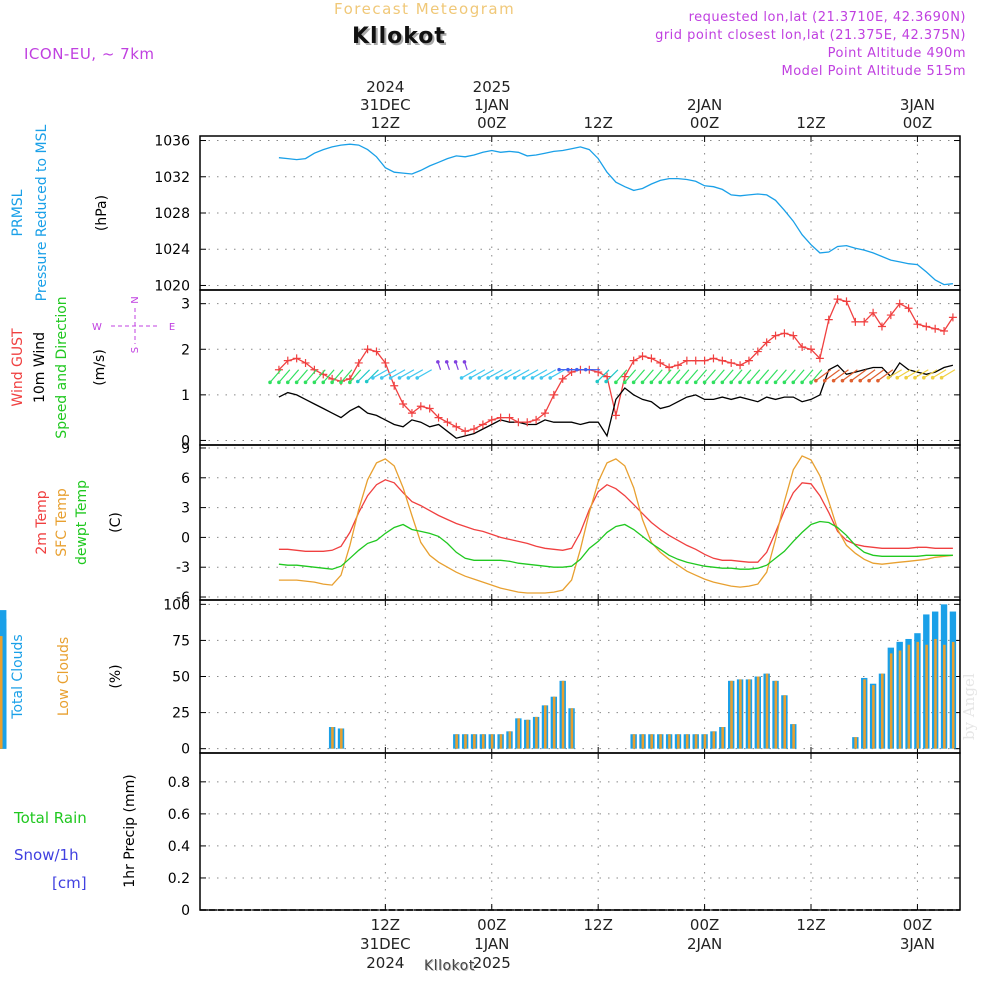 This screenshot has width=1000, height=1000. What do you see at coordinates (492, 87) in the screenshot?
I see `time-label-top: 2025` at bounding box center [492, 87].